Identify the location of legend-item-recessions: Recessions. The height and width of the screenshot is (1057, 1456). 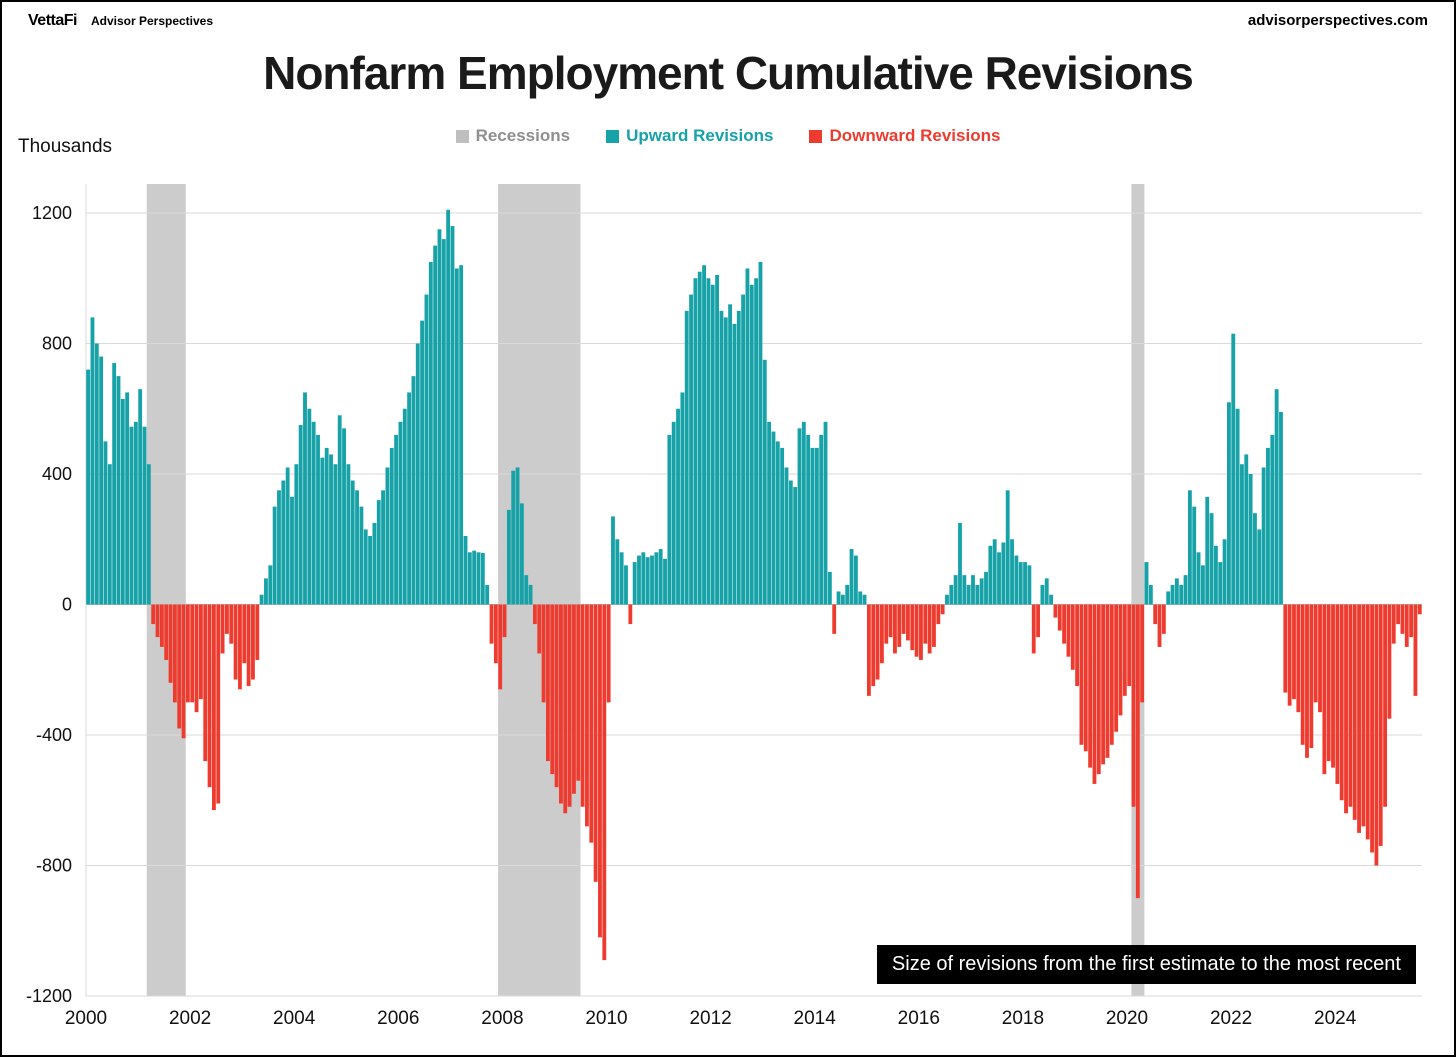
(512, 136).